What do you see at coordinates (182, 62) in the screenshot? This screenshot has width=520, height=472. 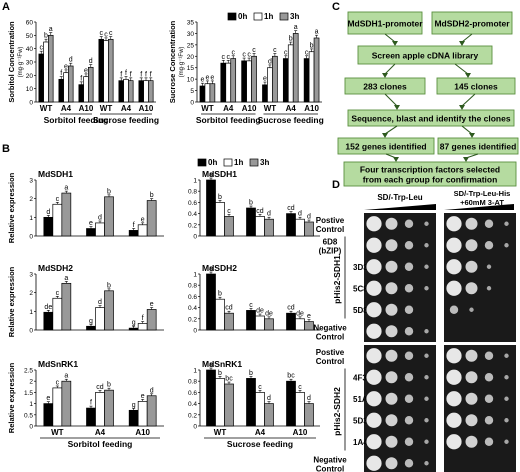 I see `y-axis-unit: (mg·g⁻¹Fw)` at bounding box center [182, 62].